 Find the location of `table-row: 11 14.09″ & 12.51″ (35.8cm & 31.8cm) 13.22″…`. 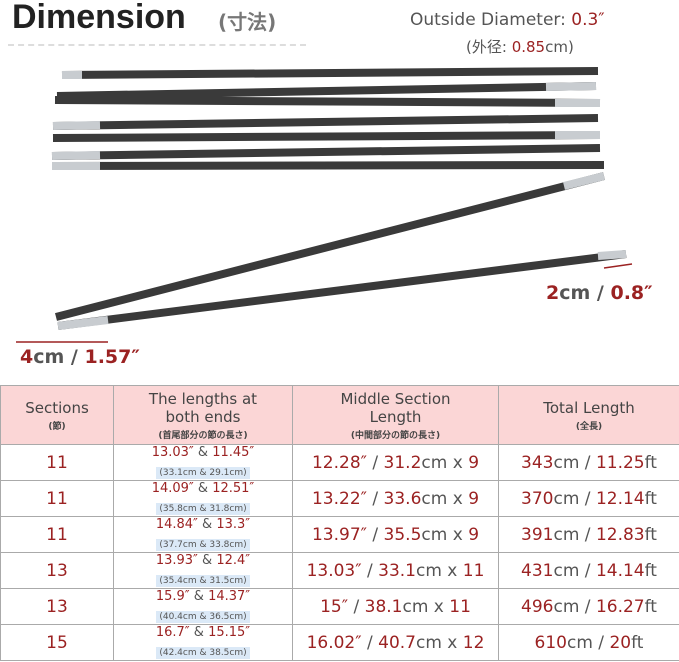

table-row: 11 14.09″ & 12.51″ (35.8cm & 31.8cm) 13.22″… is located at coordinates (339, 498).